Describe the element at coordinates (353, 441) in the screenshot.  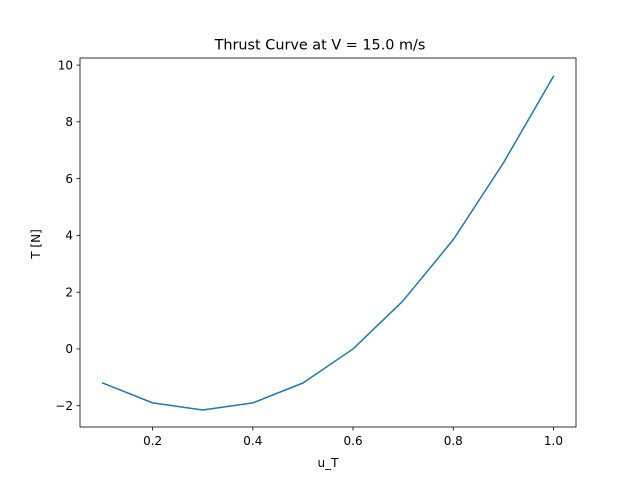
I see `x-tick-label: 0.6` at that location.